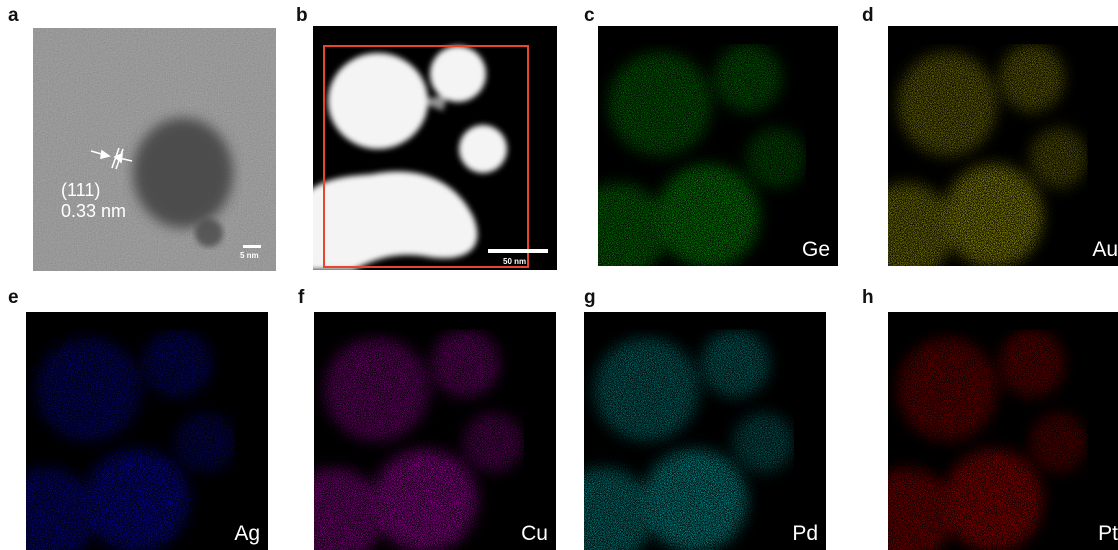 This screenshot has height=550, width=1118. Describe the element at coordinates (147, 431) in the screenshot. I see `eds-map-ag: Ag` at that location.